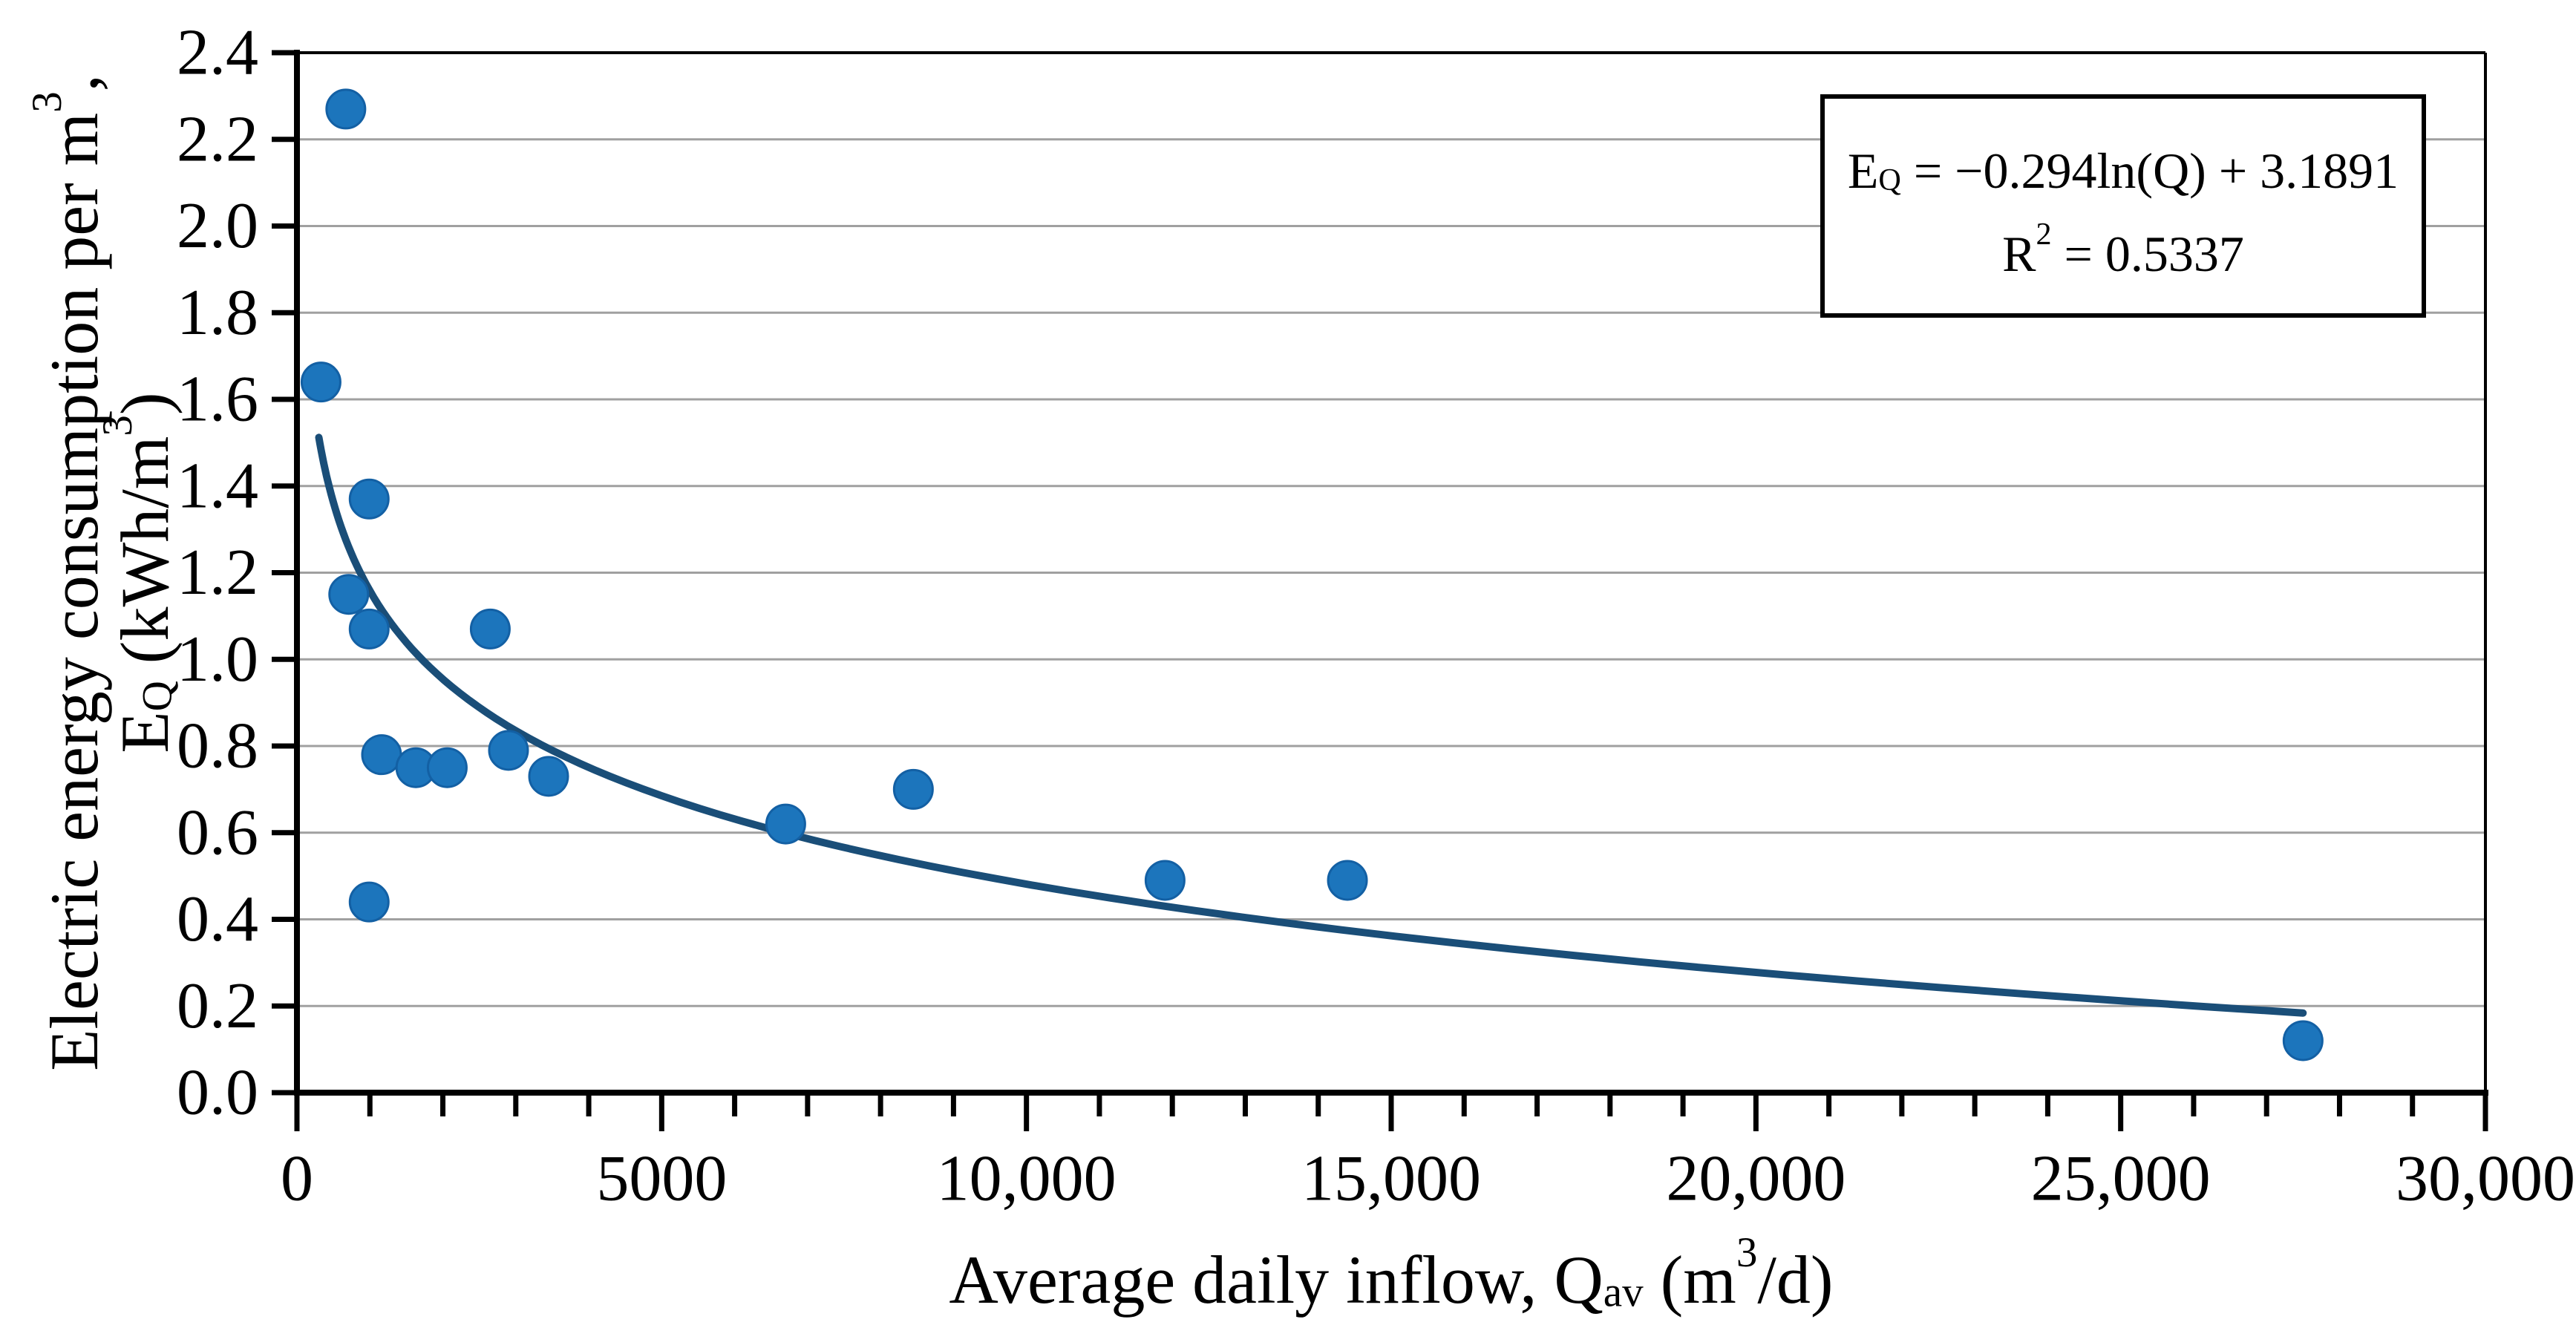 Image resolution: width=2576 pixels, height=1325 pixels. Describe the element at coordinates (1391, 1093) in the screenshot. I see `x-axis-line` at that location.